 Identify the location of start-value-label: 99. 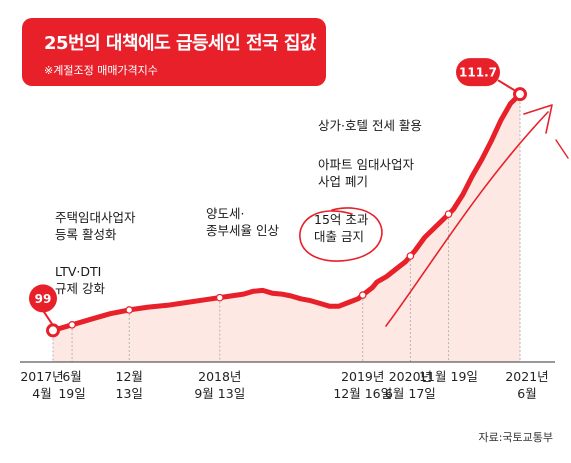
(43, 299).